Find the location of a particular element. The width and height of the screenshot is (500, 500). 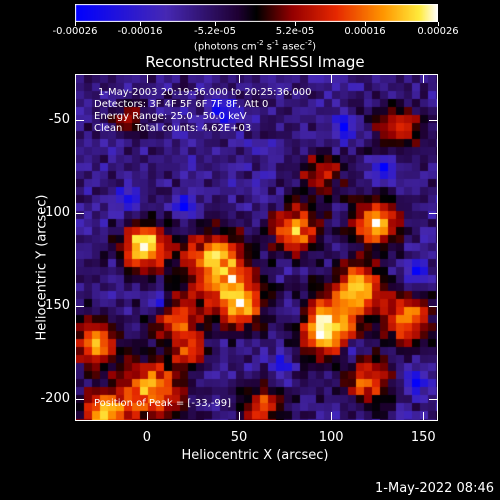

colorbar-tick-label: 5.2e-05 is located at coordinates (295, 31).